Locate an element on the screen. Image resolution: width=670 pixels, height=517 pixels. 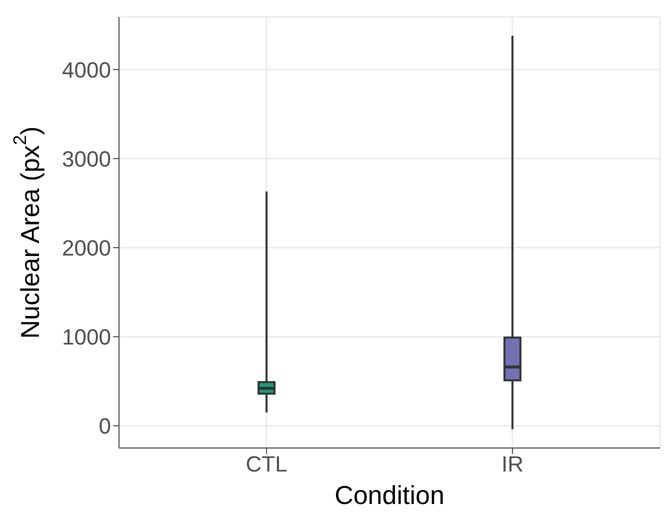
y-tick-label: 4000 is located at coordinates (86, 69).